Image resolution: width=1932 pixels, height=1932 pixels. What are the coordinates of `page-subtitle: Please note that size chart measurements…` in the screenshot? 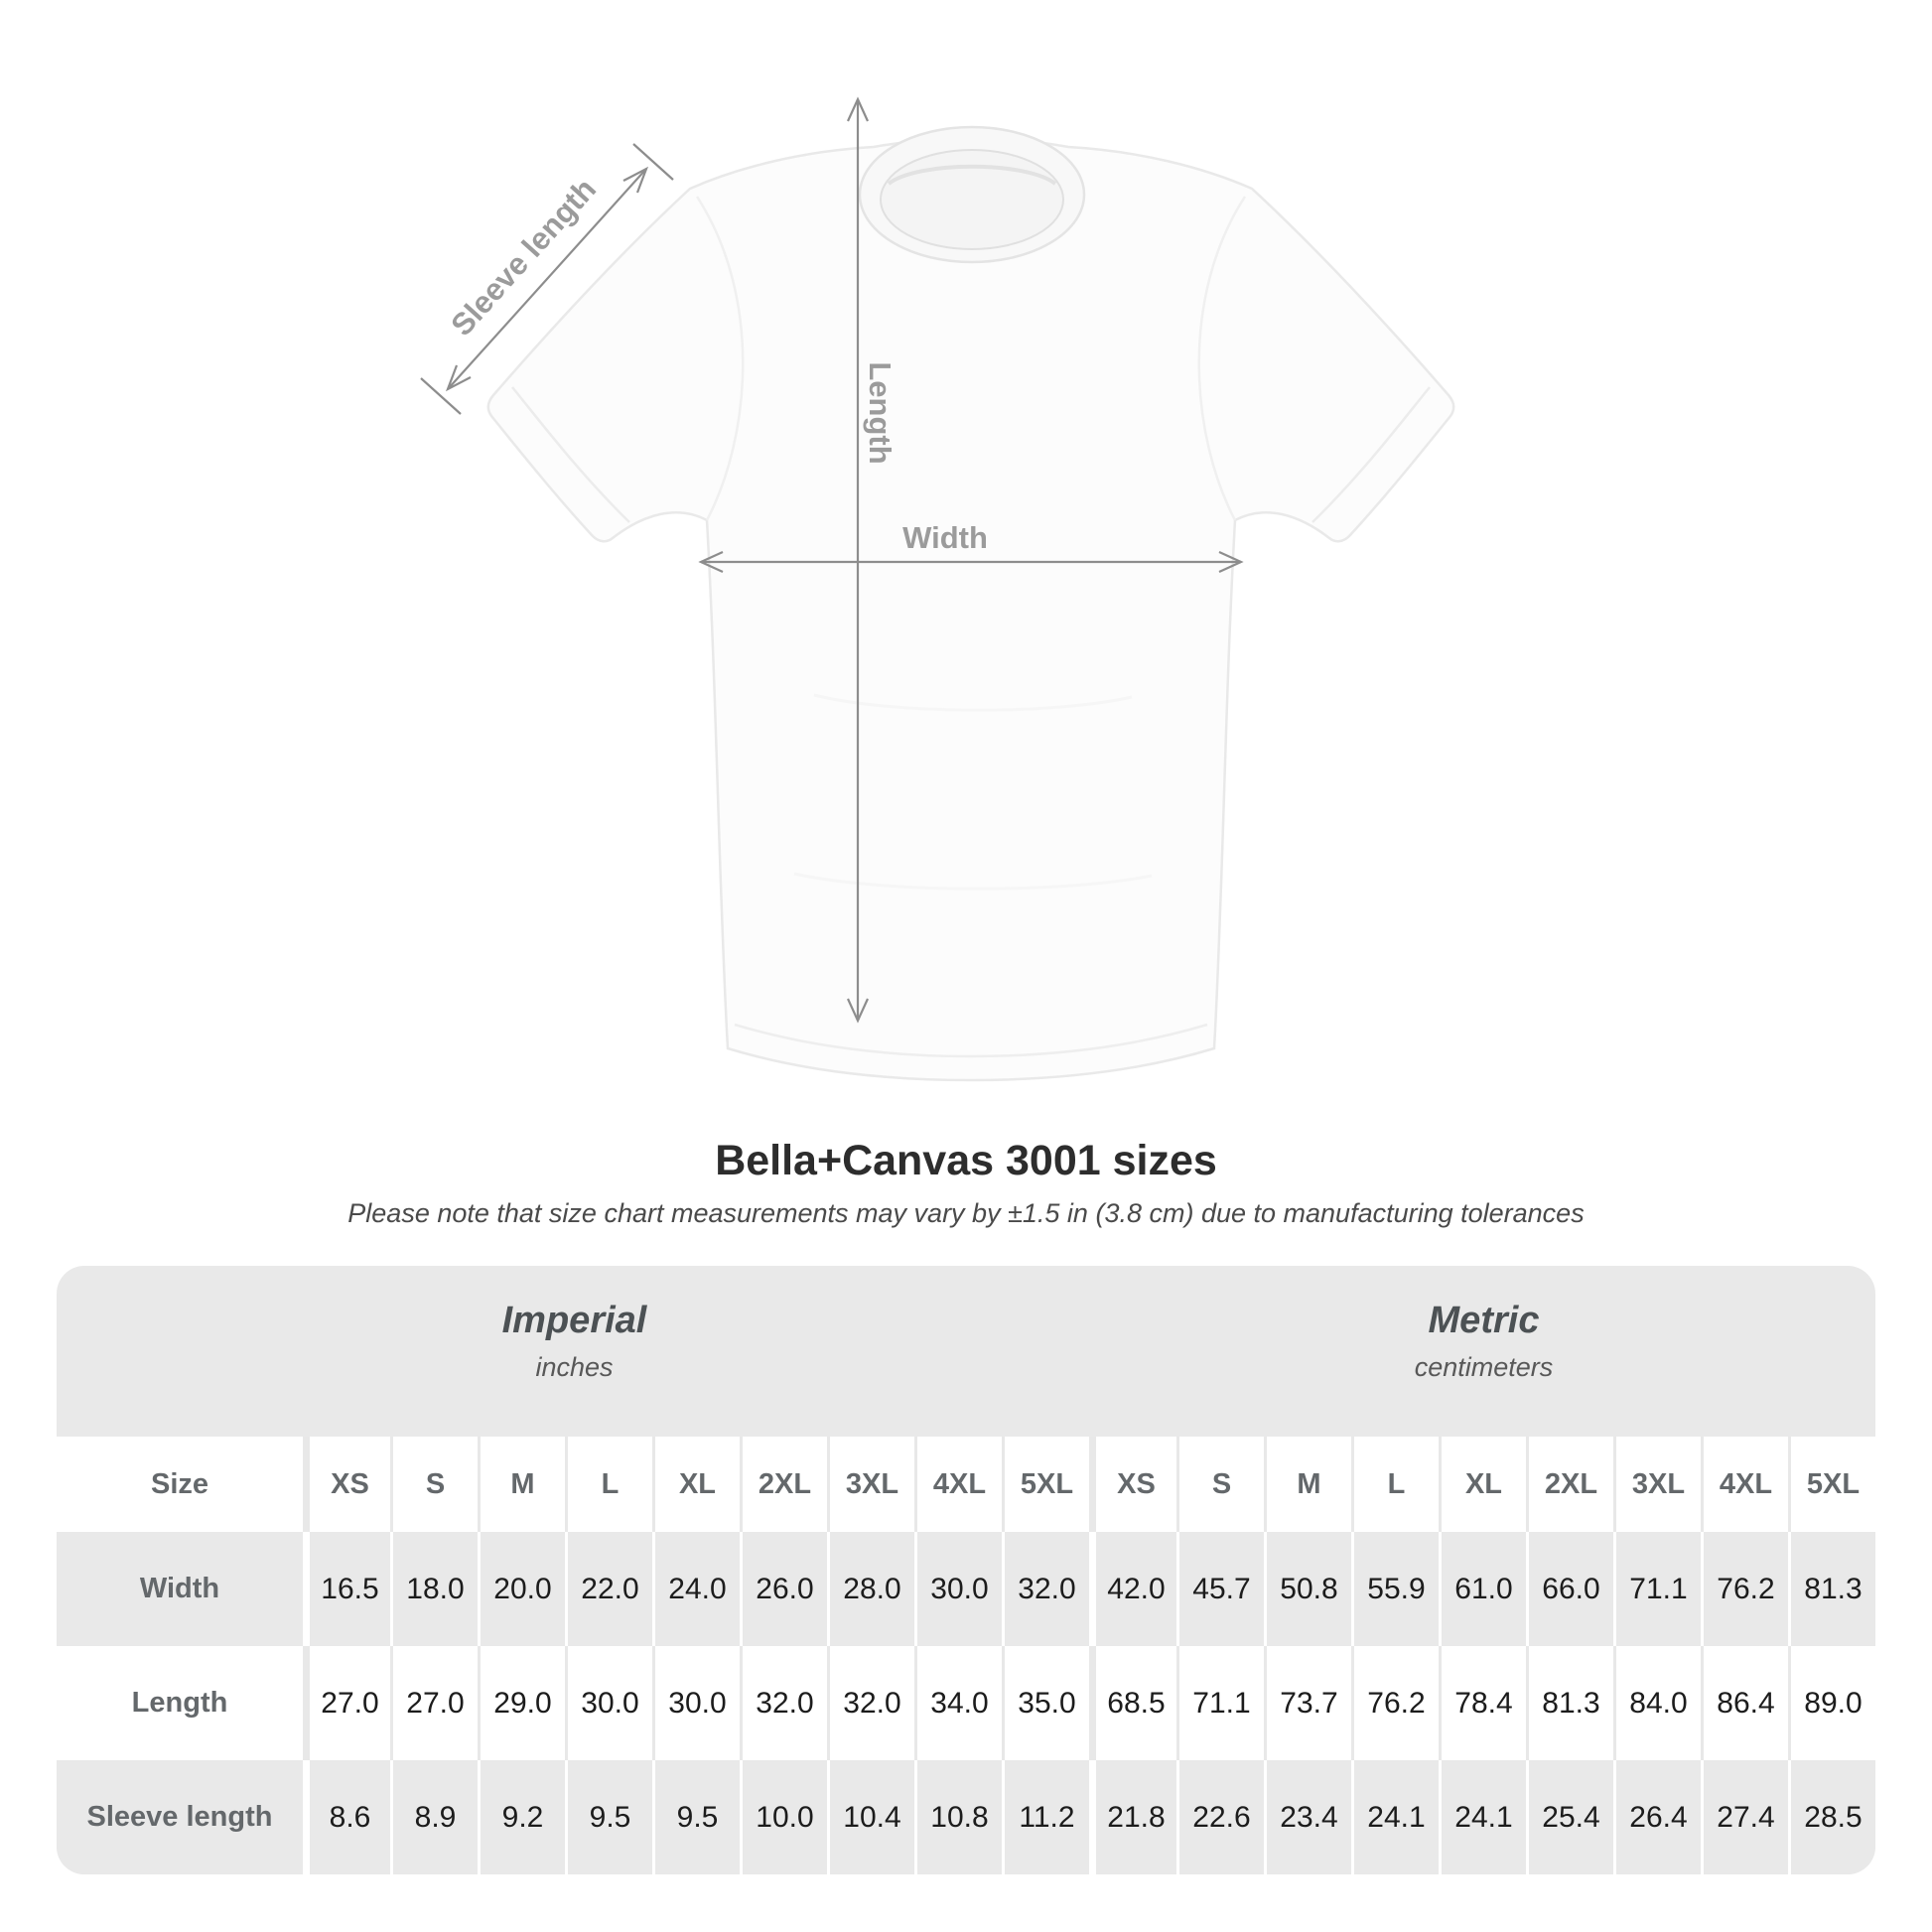 It's located at (966, 1213).